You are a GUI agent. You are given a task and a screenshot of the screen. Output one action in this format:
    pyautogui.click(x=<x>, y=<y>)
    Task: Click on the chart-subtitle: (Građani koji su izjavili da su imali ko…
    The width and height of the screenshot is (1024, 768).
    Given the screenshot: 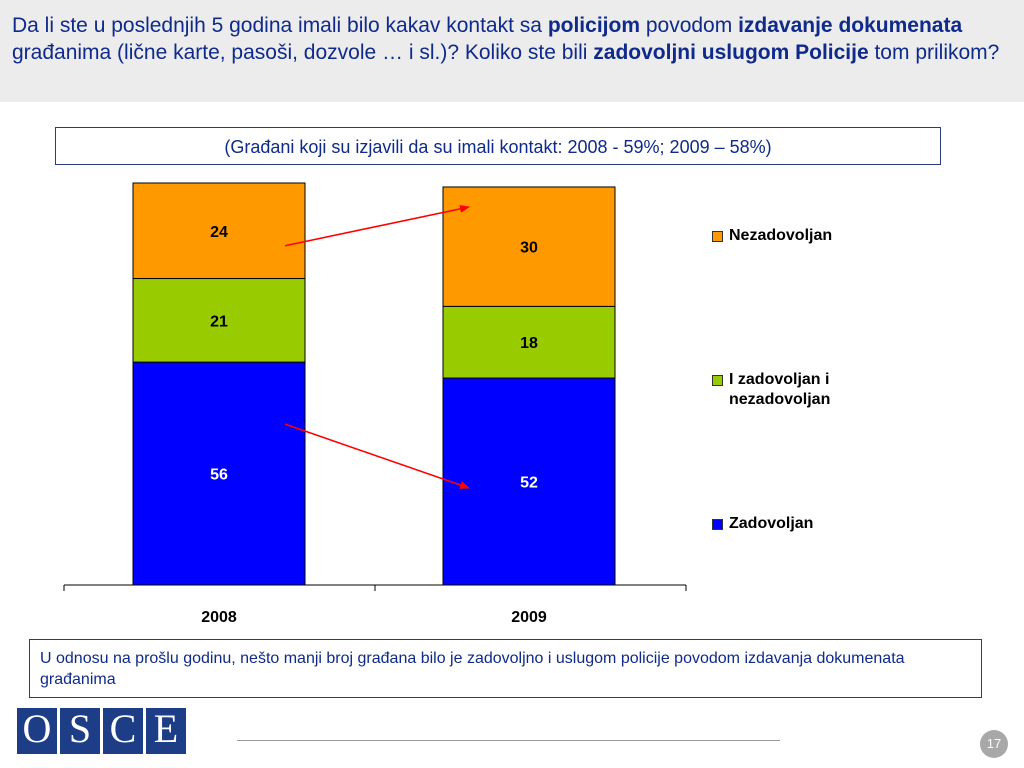 What is the action you would take?
    pyautogui.click(x=498, y=146)
    